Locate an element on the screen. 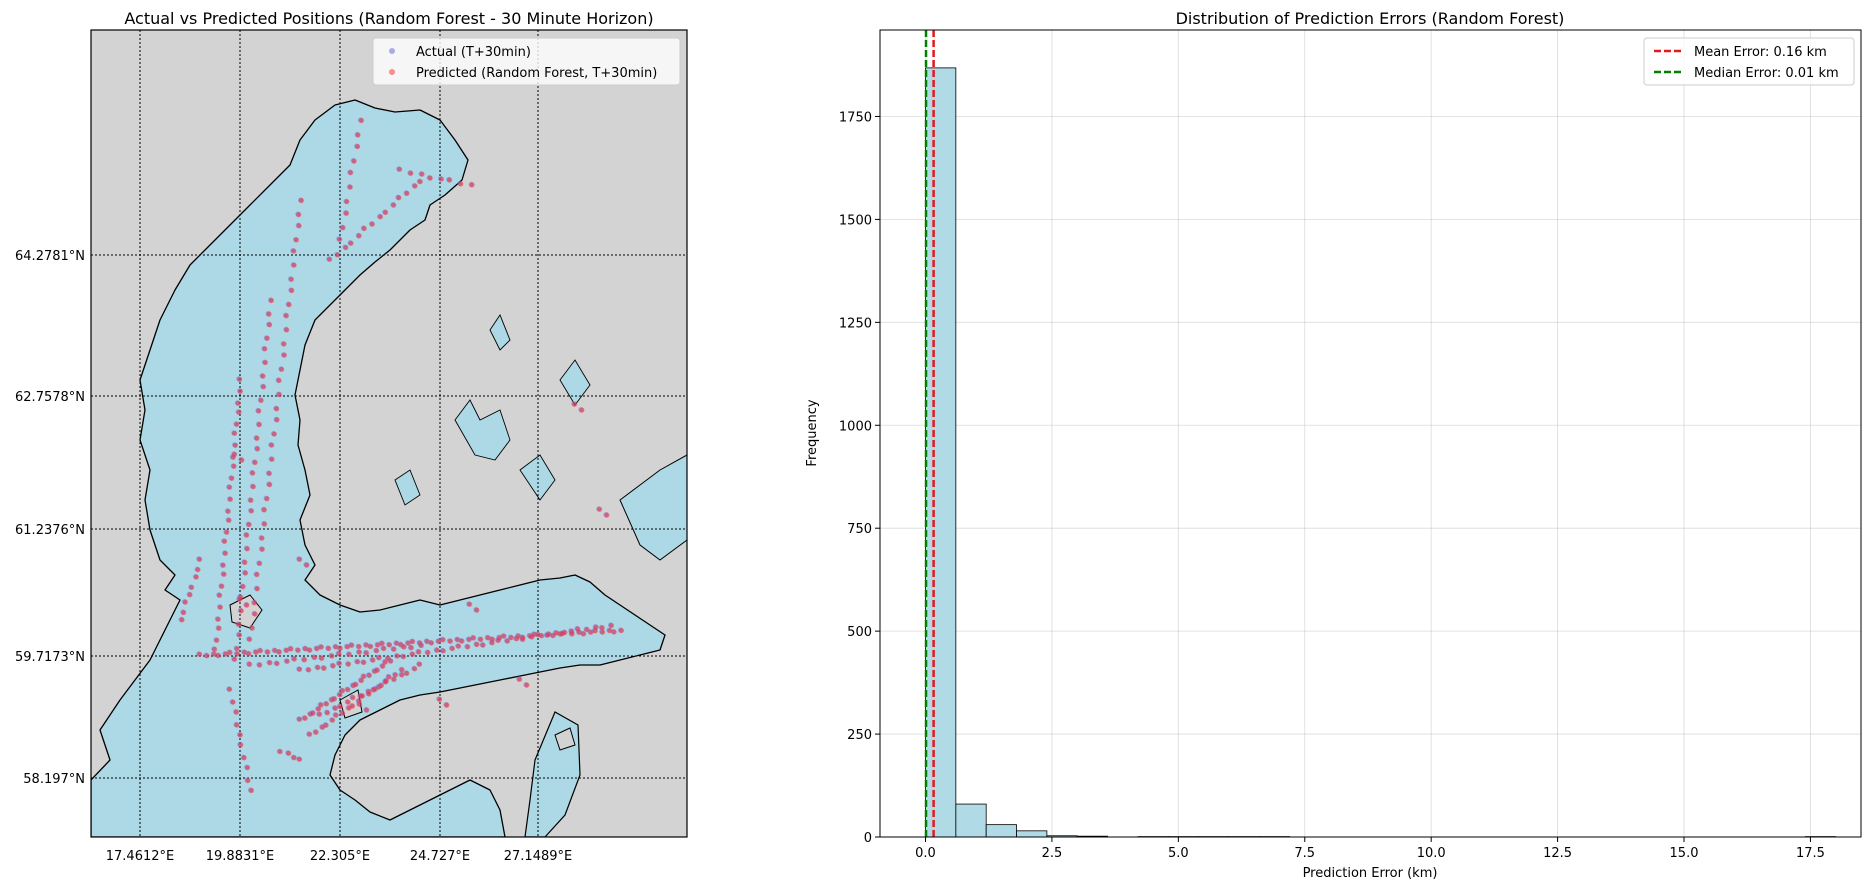 This screenshot has height=889, width=1872. histogram-bar is located at coordinates (941, 452).